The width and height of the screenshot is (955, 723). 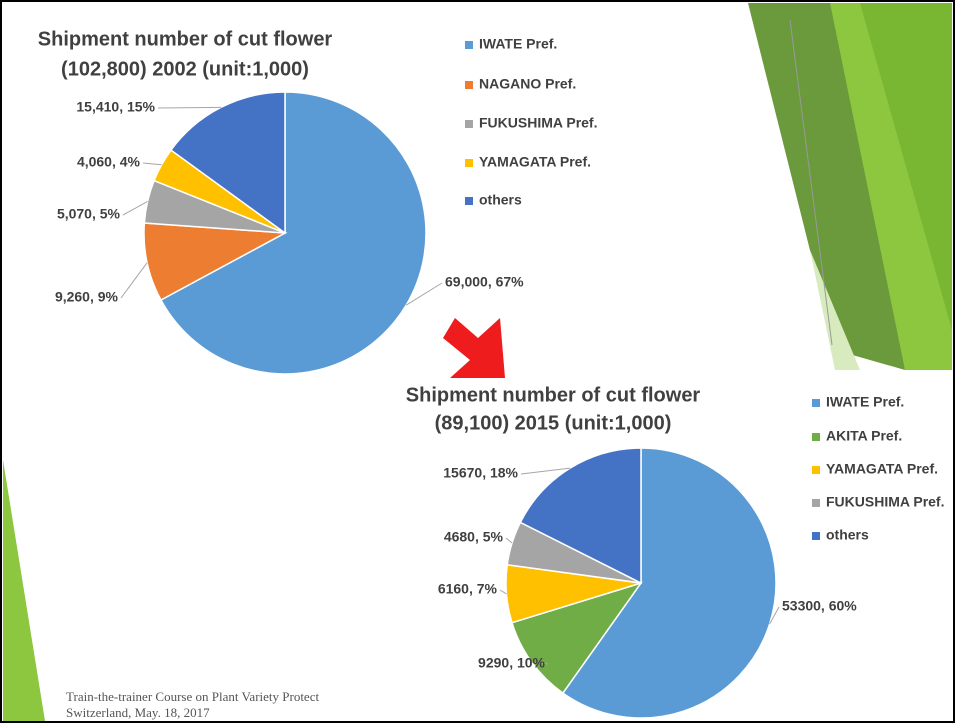 I want to click on data-label: 69,000, 67%, so click(x=484, y=282).